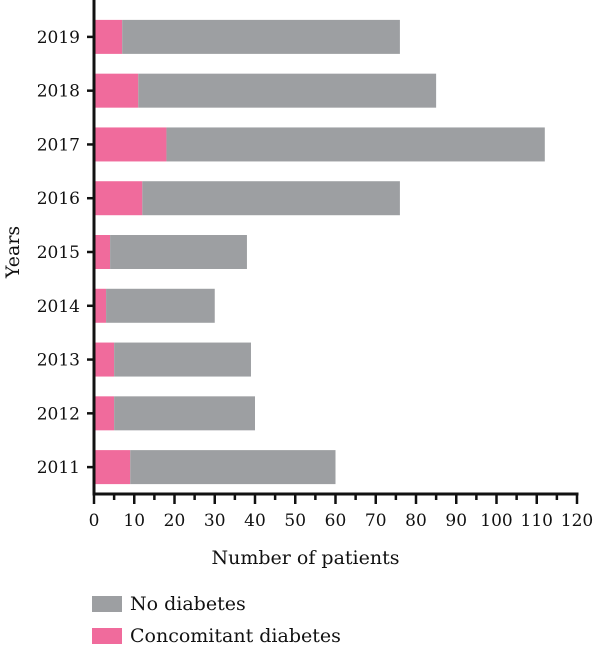  I want to click on y-tick-label-2015: 2015, so click(58, 253).